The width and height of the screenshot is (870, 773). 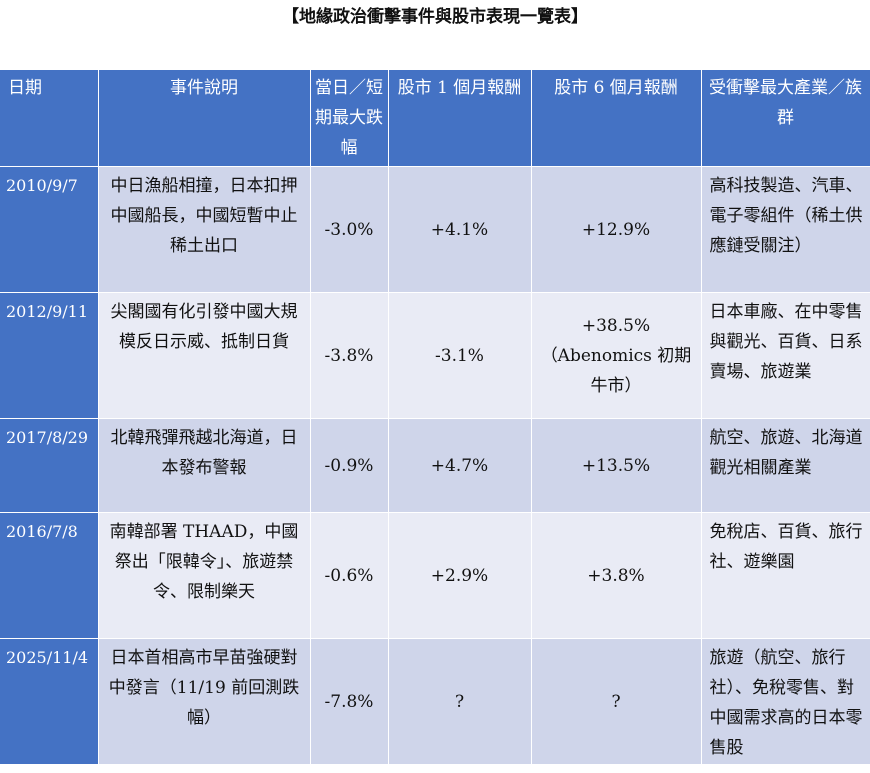 What do you see at coordinates (349, 575) in the screenshot?
I see `row-drop: -0.6%` at bounding box center [349, 575].